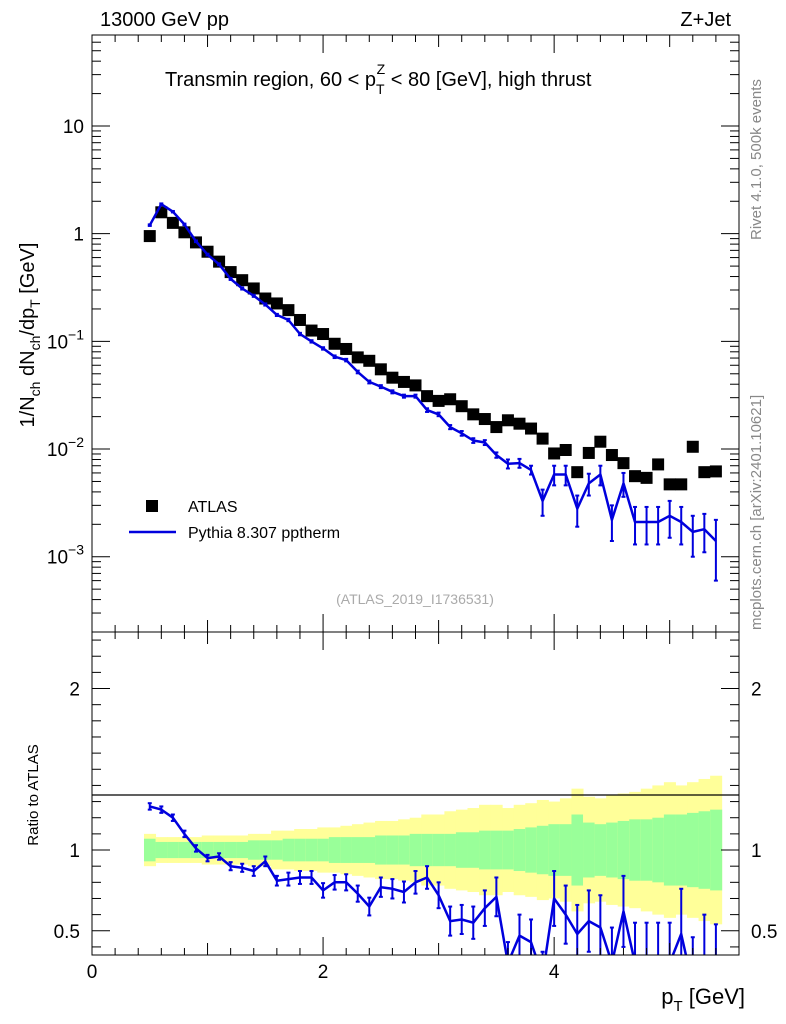 This screenshot has width=786, height=1024. What do you see at coordinates (234, 520) in the screenshot?
I see `legend: ATLAS Pythia 8.307 pptherm` at bounding box center [234, 520].